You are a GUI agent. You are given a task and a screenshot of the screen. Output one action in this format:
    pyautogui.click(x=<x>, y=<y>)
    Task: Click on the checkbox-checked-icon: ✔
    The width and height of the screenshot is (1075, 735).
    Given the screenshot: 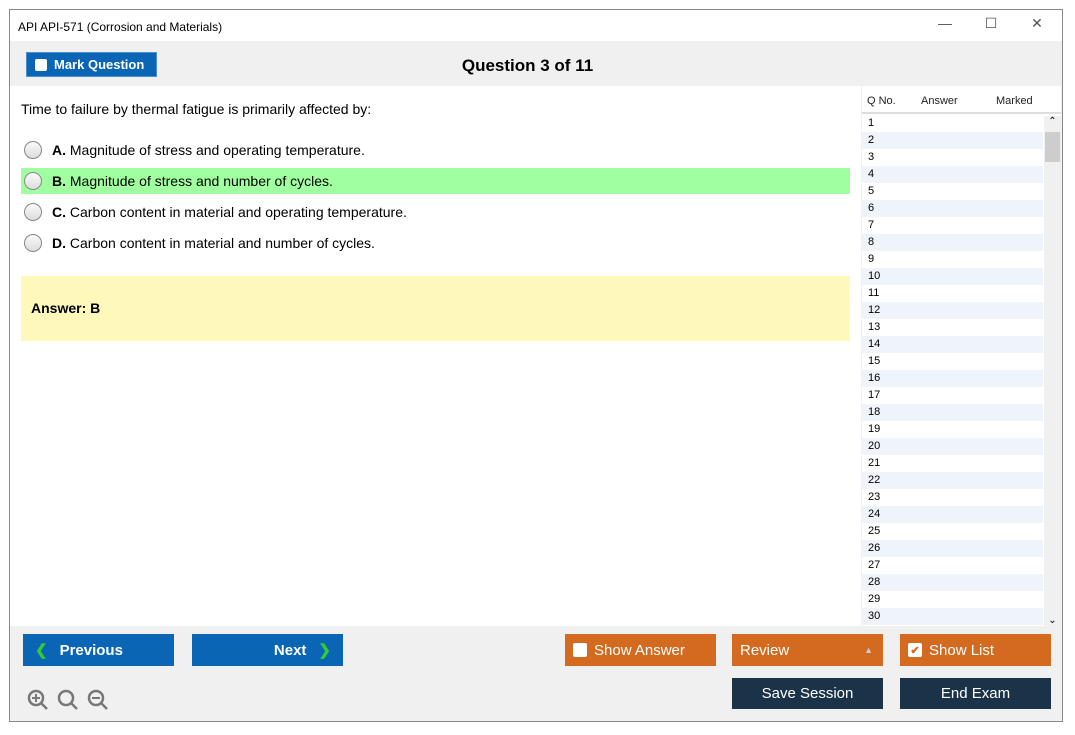 What is the action you would take?
    pyautogui.click(x=915, y=650)
    